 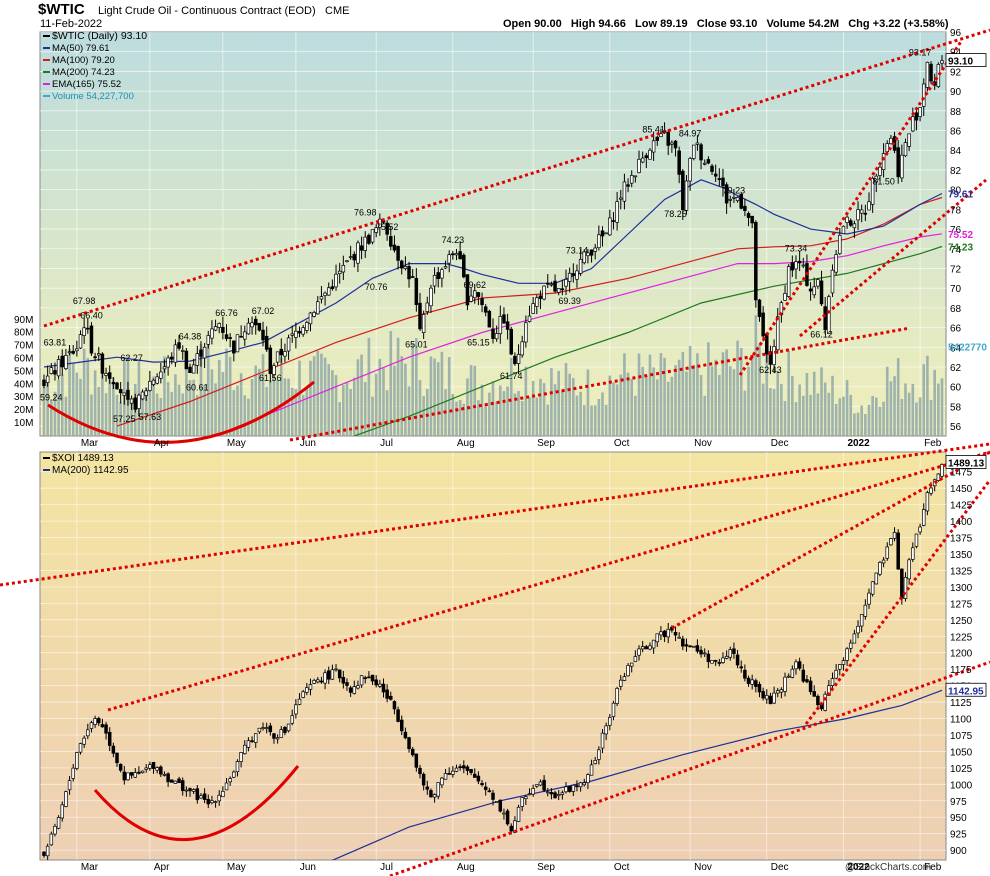 I want to click on y-tick-label: 80, so click(x=956, y=191).